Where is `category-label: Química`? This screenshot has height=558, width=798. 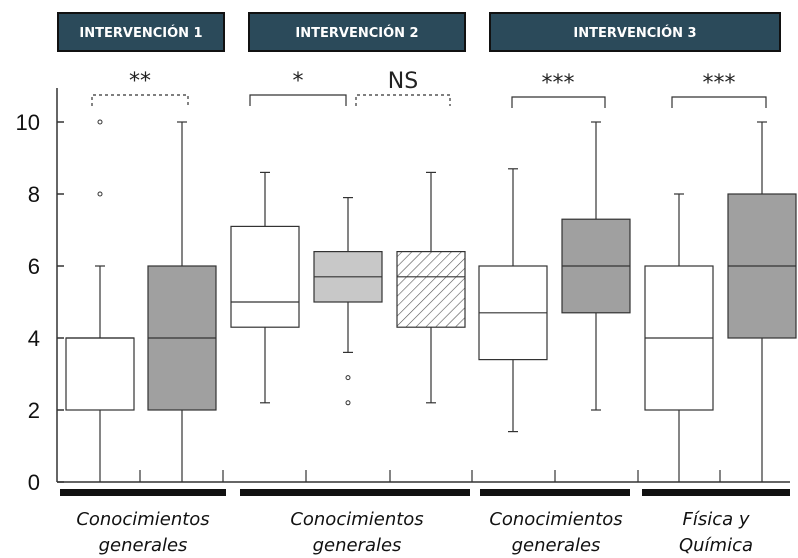 category-label: Química is located at coordinates (716, 545).